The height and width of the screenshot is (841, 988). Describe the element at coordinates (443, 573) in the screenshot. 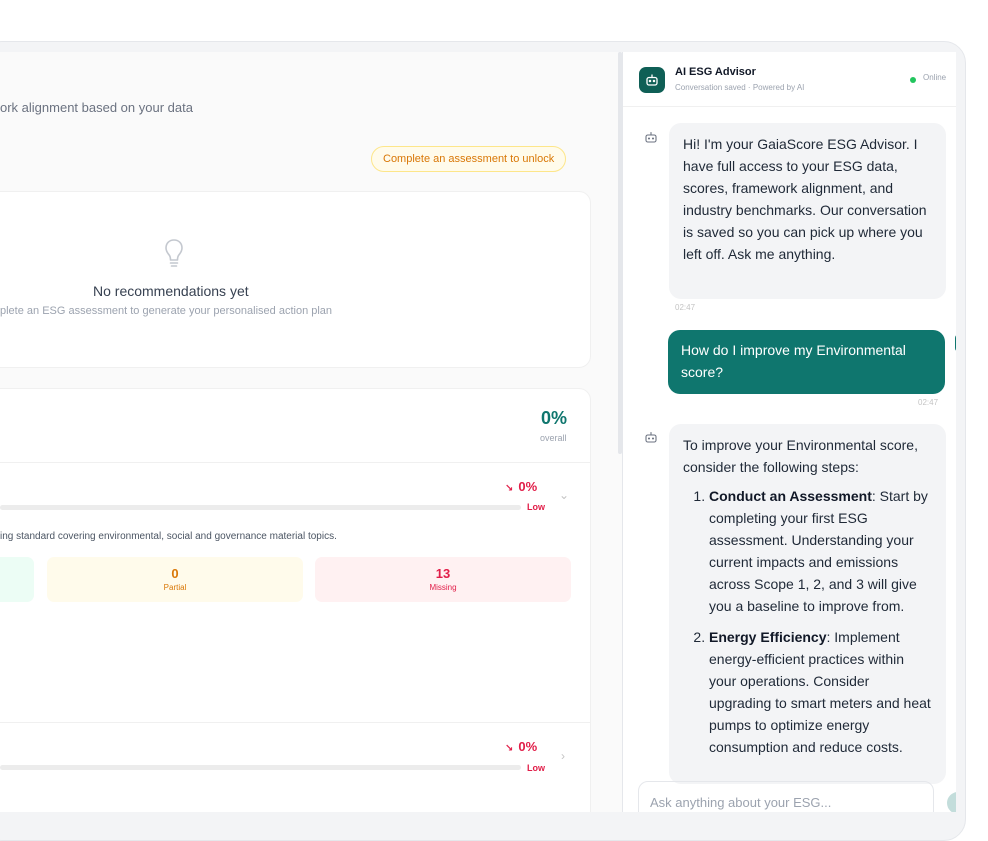

I see `stat-missing-count: 13` at that location.